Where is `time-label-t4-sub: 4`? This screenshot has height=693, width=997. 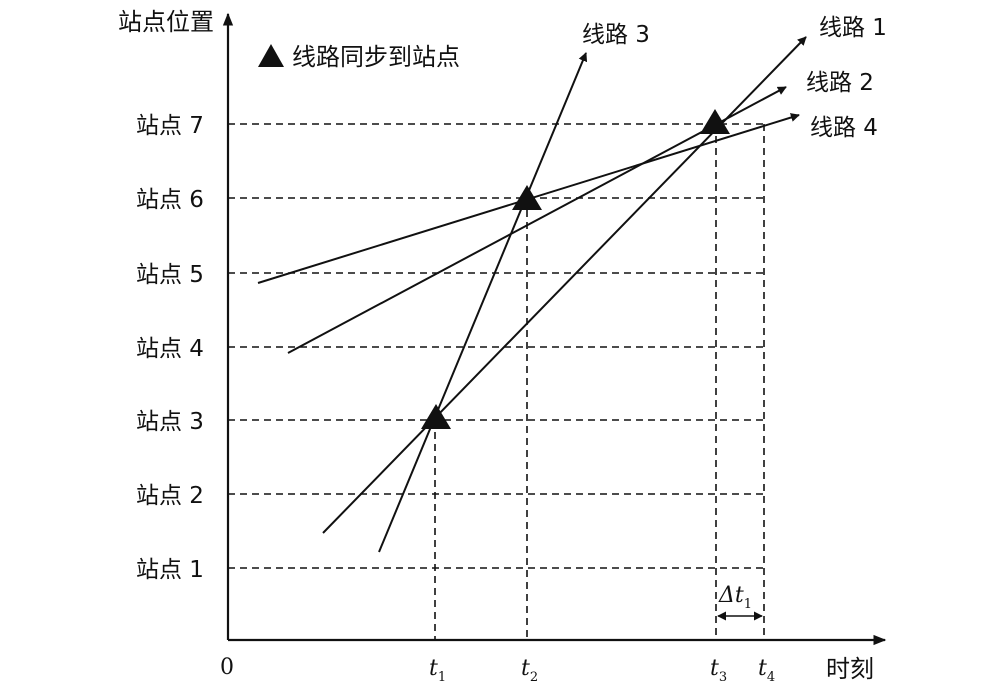
time-label-t4-sub: 4 is located at coordinates (771, 677).